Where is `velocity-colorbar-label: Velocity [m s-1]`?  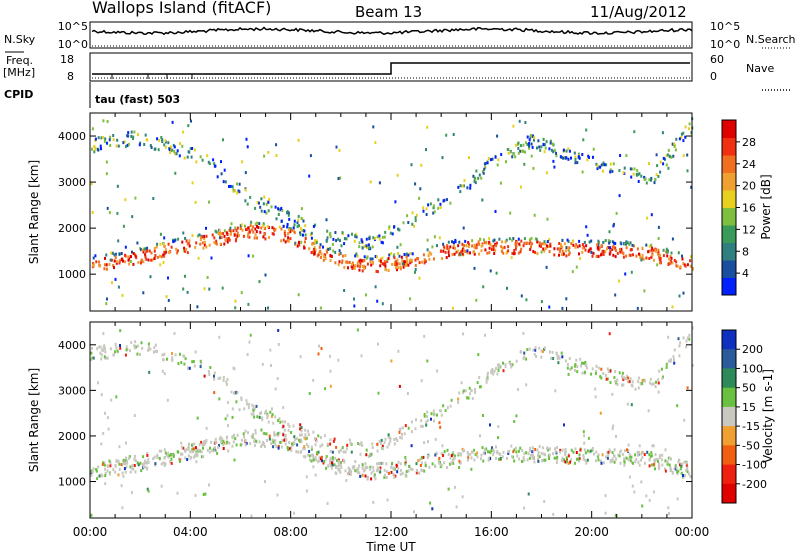
velocity-colorbar-label: Velocity [m s-1] is located at coordinates (768, 416).